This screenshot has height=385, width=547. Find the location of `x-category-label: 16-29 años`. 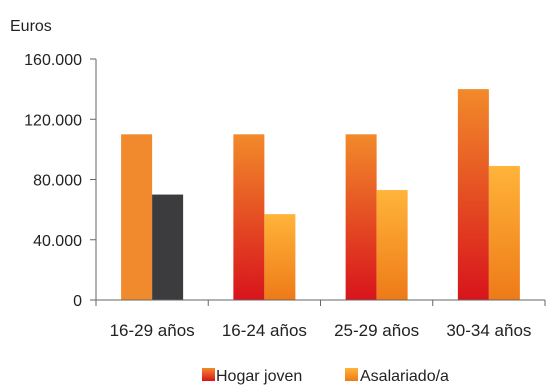

x-category-label: 16-29 años is located at coordinates (152, 330).